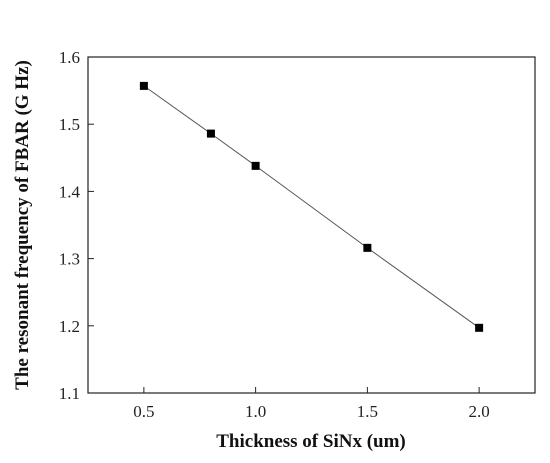 Image resolution: width=550 pixels, height=463 pixels. I want to click on y-tick-label: 1.6, so click(69, 57).